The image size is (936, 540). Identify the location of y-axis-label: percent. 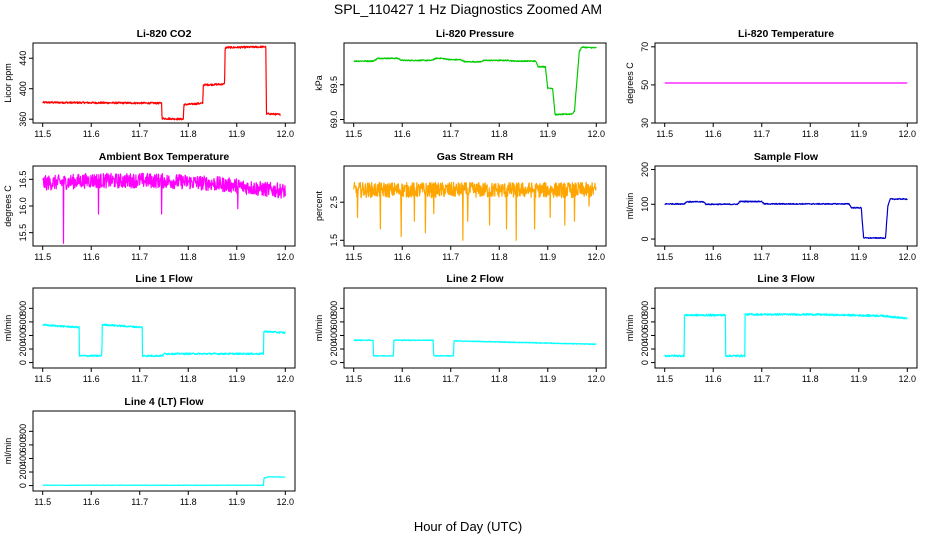
(319, 205).